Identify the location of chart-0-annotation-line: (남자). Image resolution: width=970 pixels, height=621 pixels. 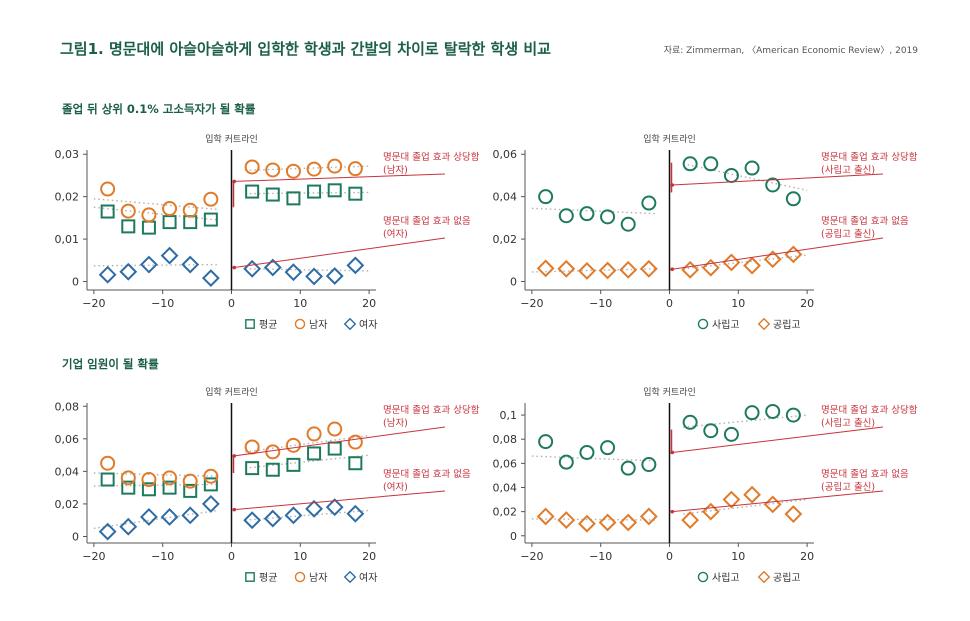
(395, 170).